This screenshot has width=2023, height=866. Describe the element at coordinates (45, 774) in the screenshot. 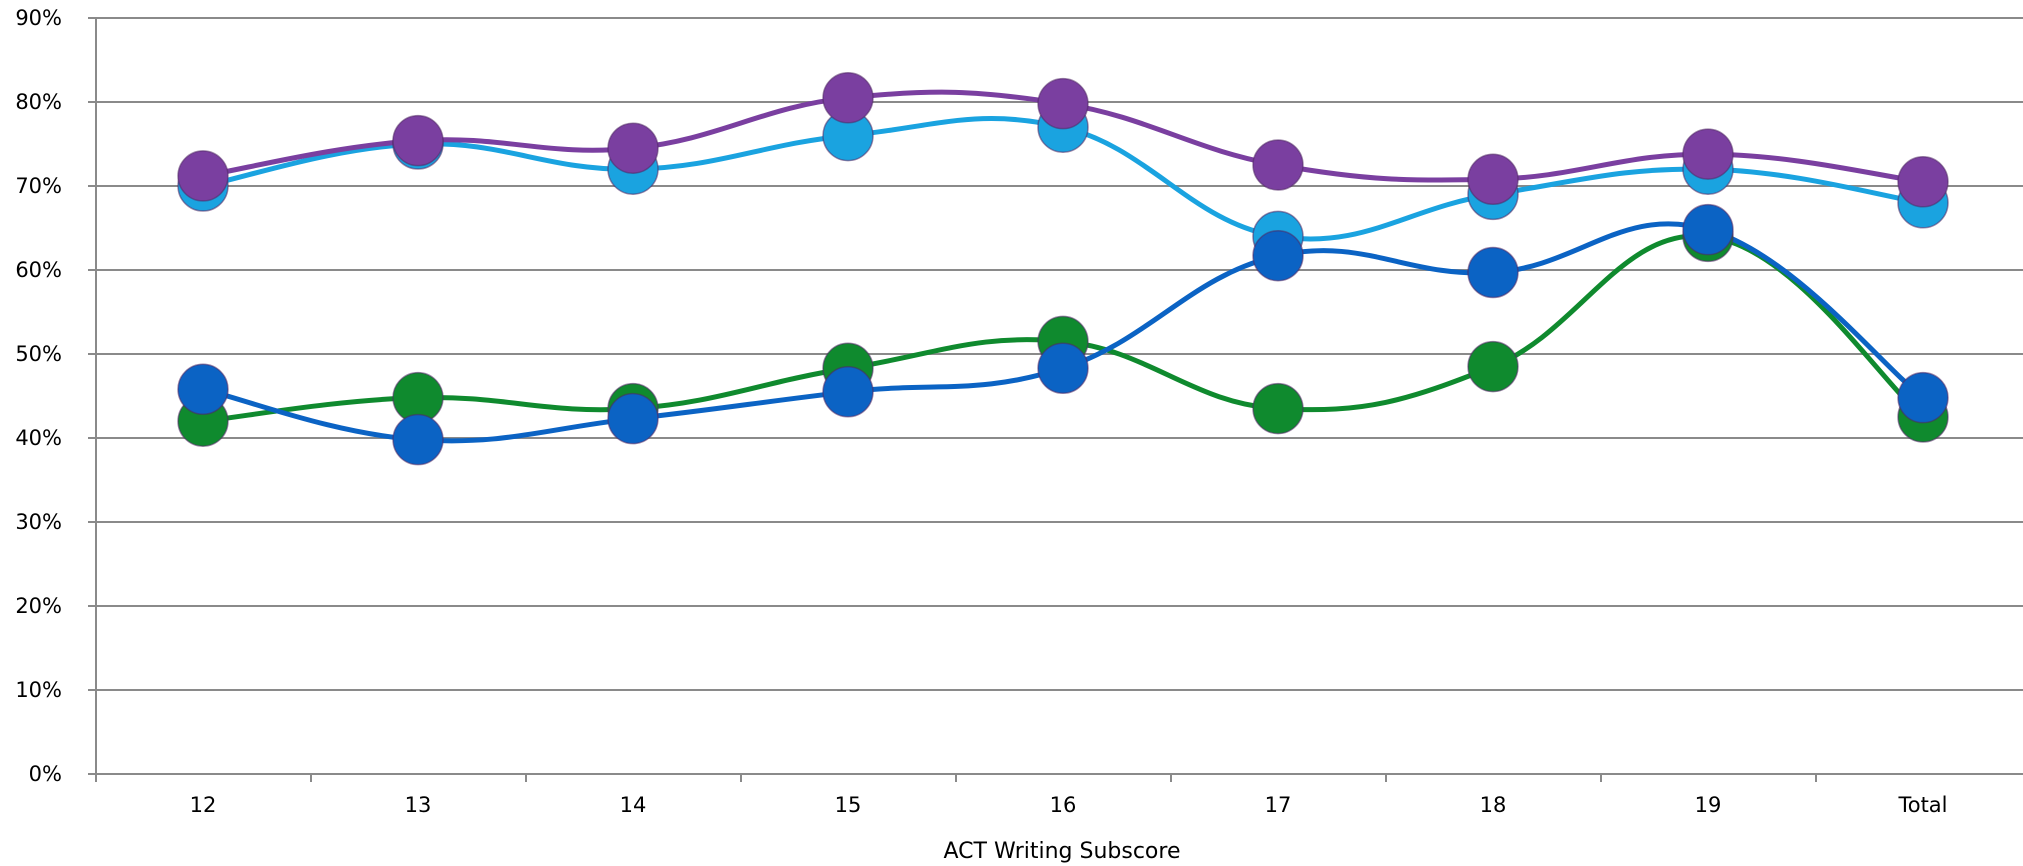

I see `y-tick-label: 0%` at that location.